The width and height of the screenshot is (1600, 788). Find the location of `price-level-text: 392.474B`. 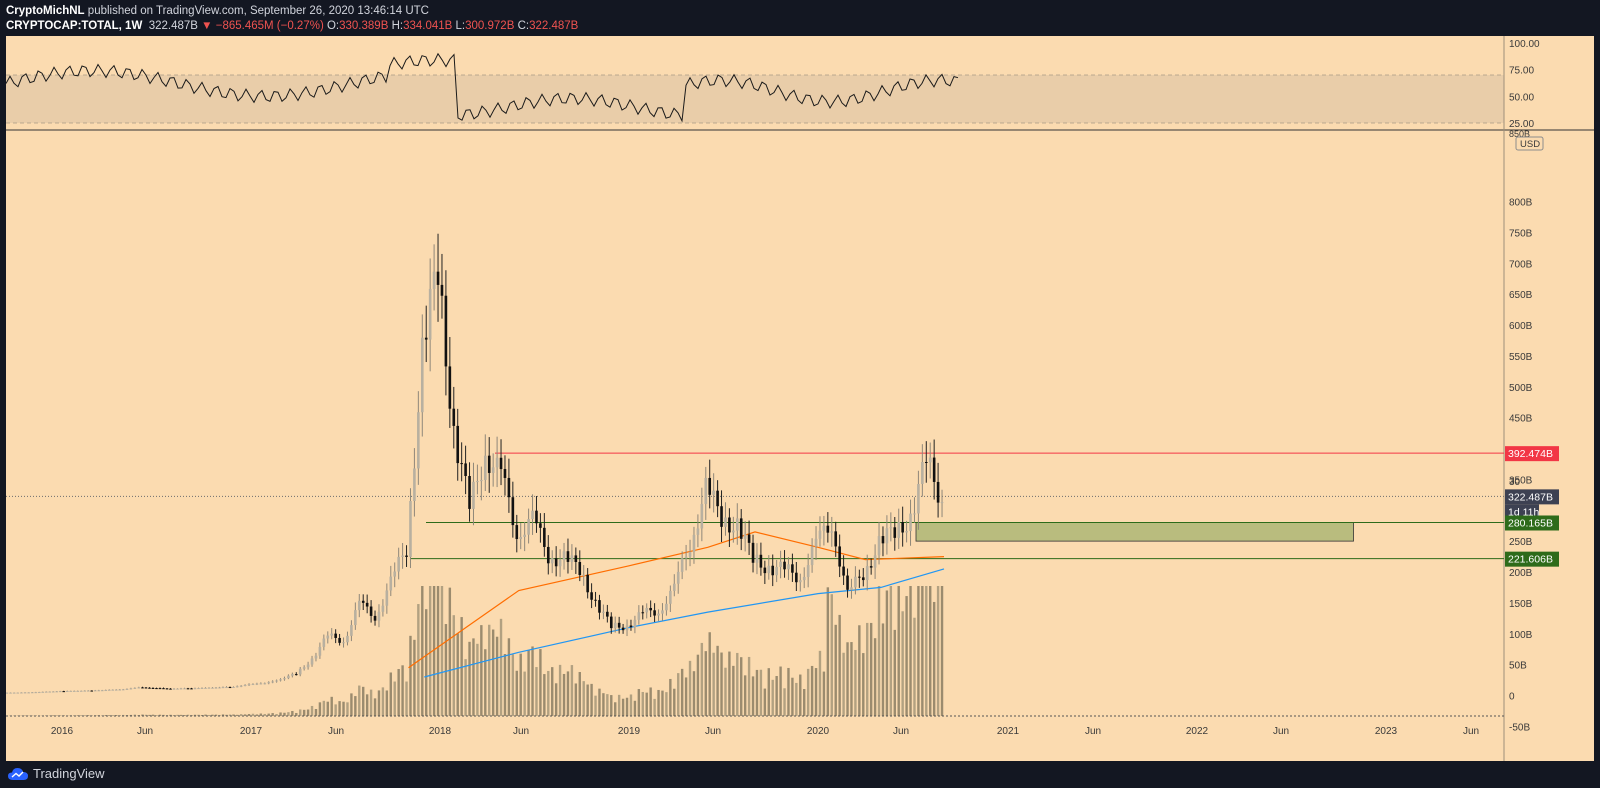

price-level-text: 392.474B is located at coordinates (1530, 454).